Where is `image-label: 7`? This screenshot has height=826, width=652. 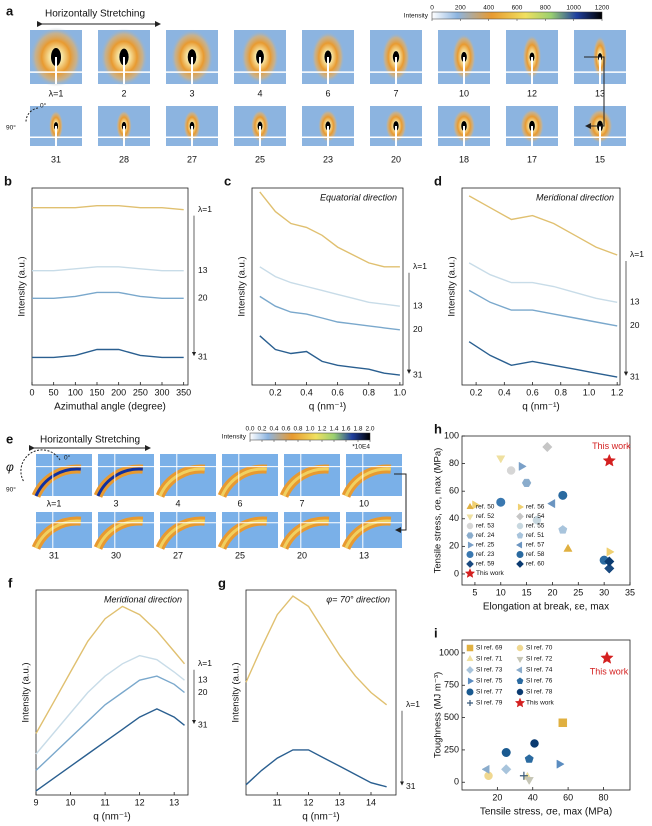
image-label: 7 is located at coordinates (301, 503).